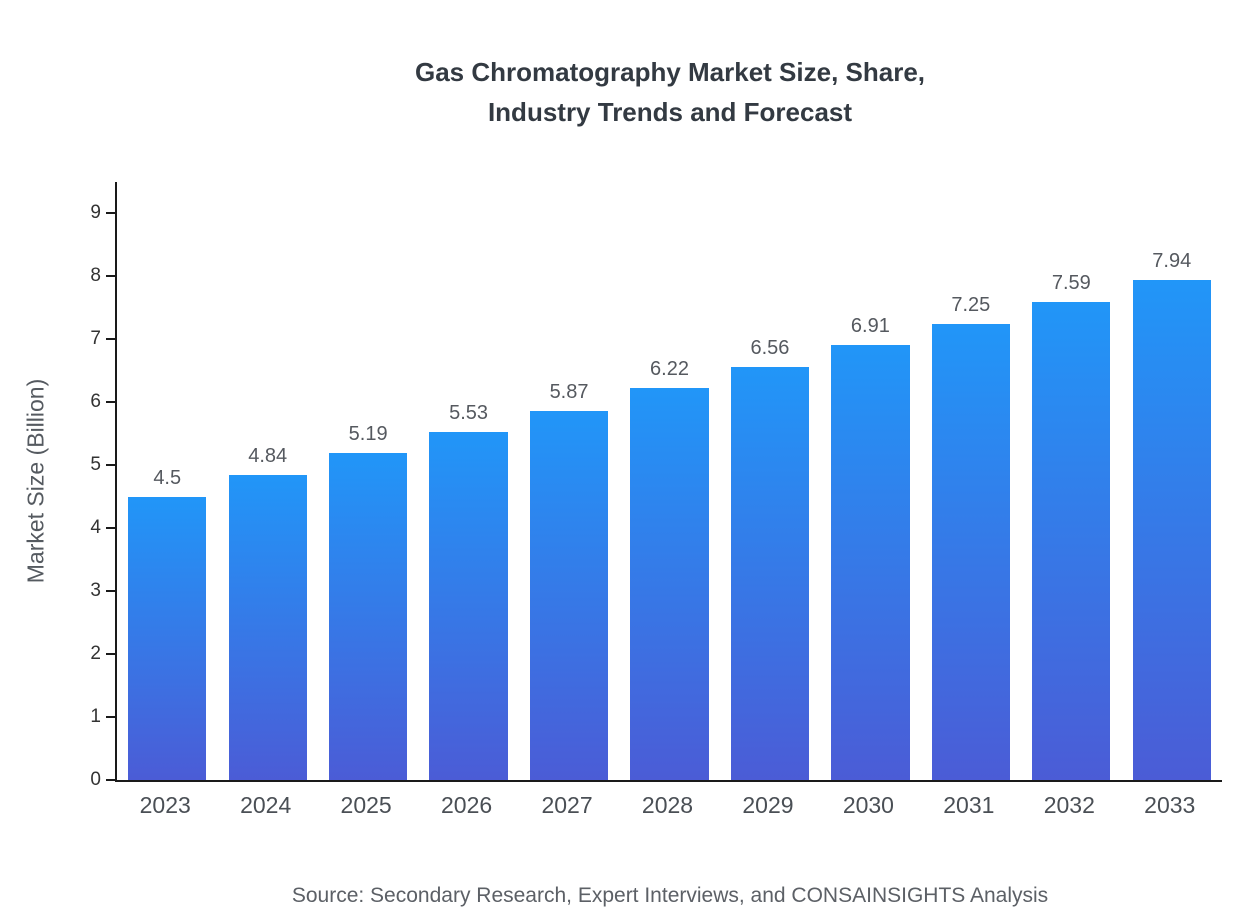  I want to click on bar-slot: 7.94, so click(1172, 481).